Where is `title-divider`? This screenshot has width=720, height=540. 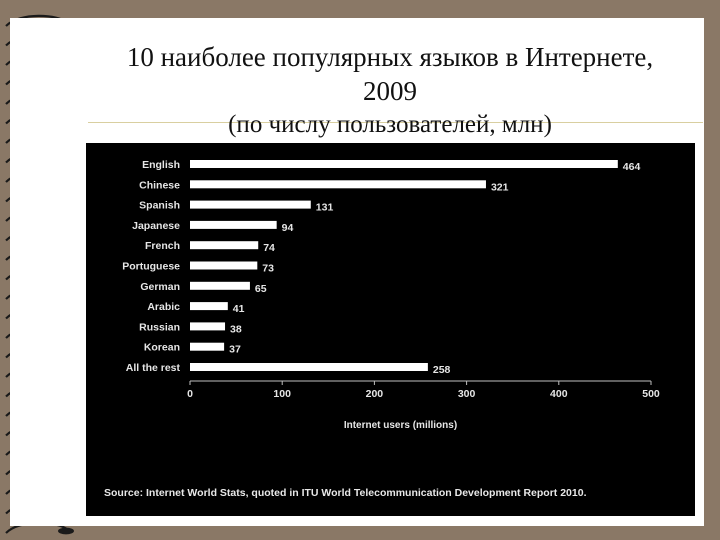 title-divider is located at coordinates (395, 122).